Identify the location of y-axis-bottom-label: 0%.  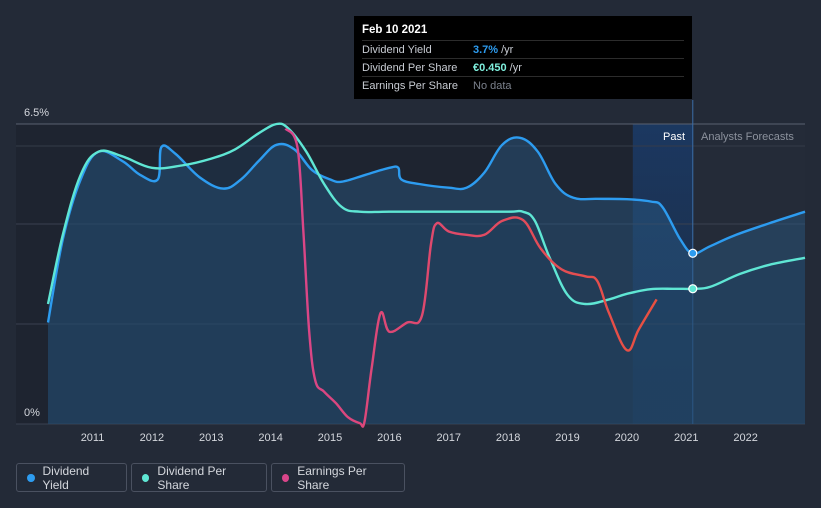
(32, 413).